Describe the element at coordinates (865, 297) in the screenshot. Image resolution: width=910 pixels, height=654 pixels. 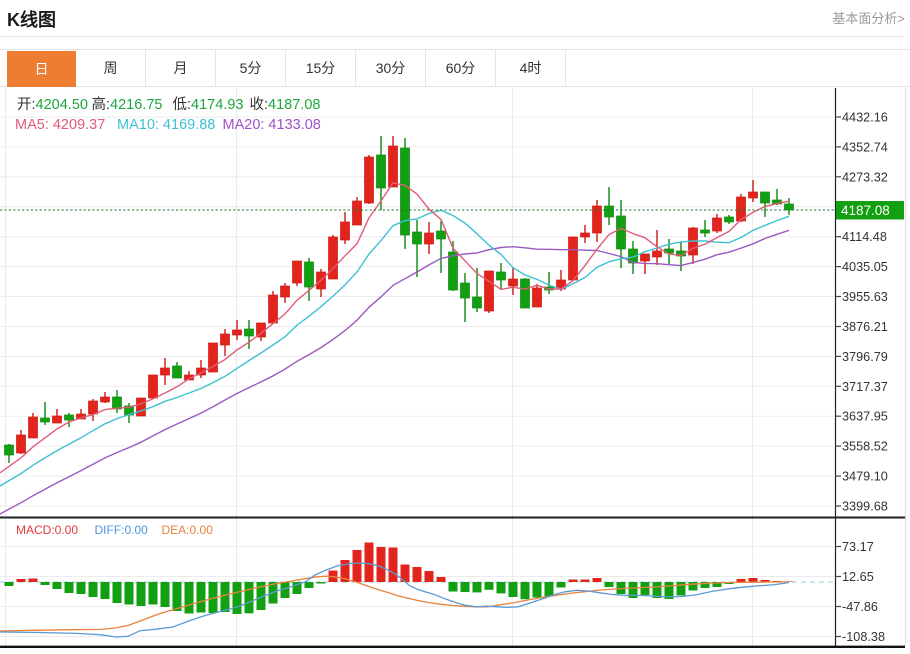
I see `svg-text: 3955.63` at that location.